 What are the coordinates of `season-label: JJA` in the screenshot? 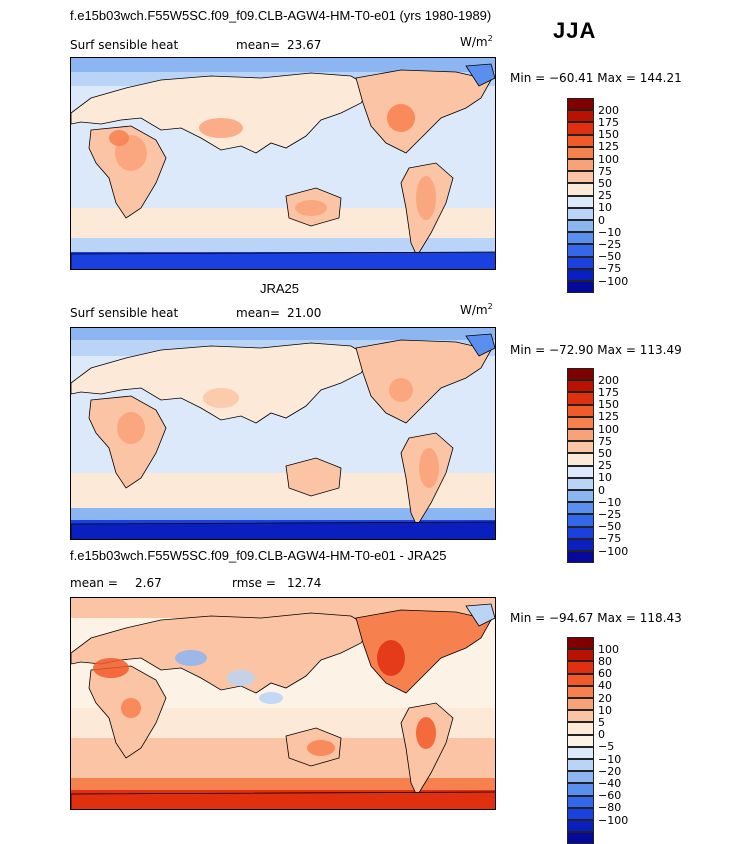 It's located at (575, 30).